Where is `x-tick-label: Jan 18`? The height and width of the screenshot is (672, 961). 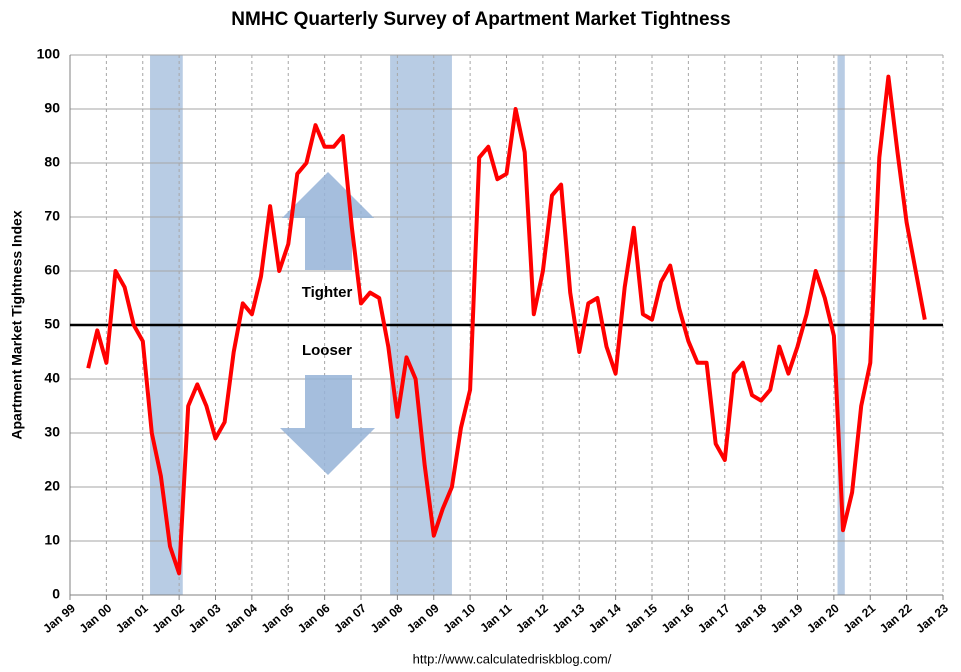 x-tick-label: Jan 18 is located at coordinates (750, 618).